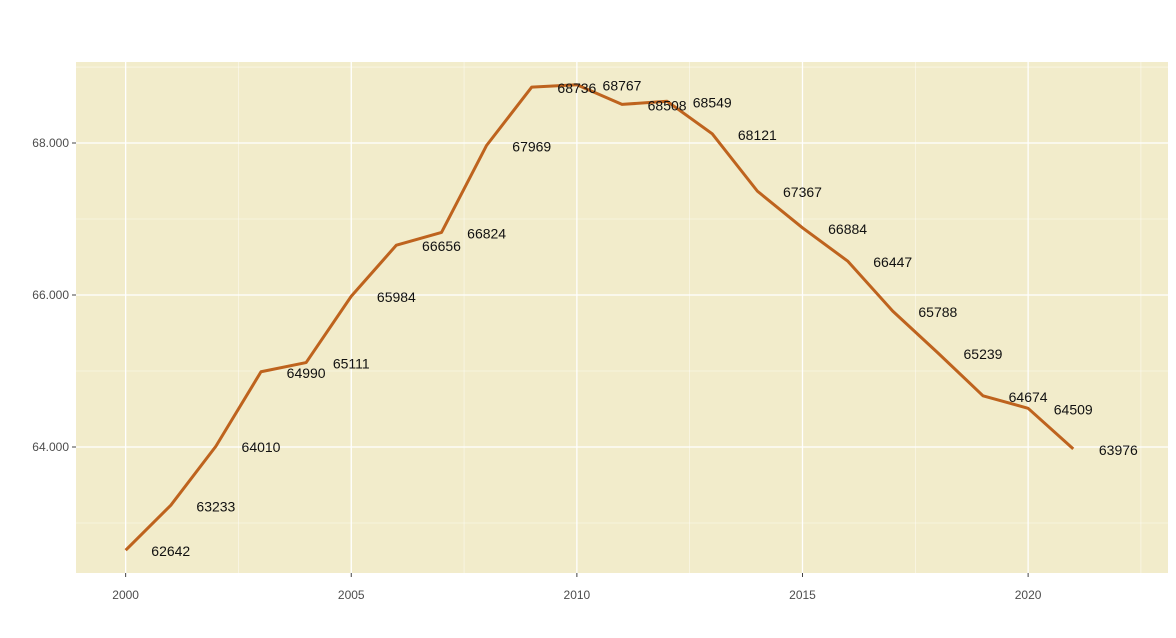 The height and width of the screenshot is (638, 1176). I want to click on data-label: 62642, so click(170, 551).